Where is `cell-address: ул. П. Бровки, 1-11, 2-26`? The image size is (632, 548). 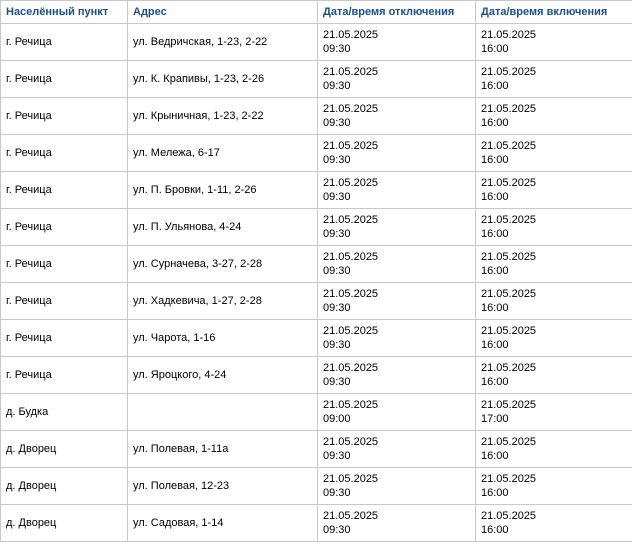 cell-address: ул. П. Бровки, 1-11, 2-26 is located at coordinates (222, 190).